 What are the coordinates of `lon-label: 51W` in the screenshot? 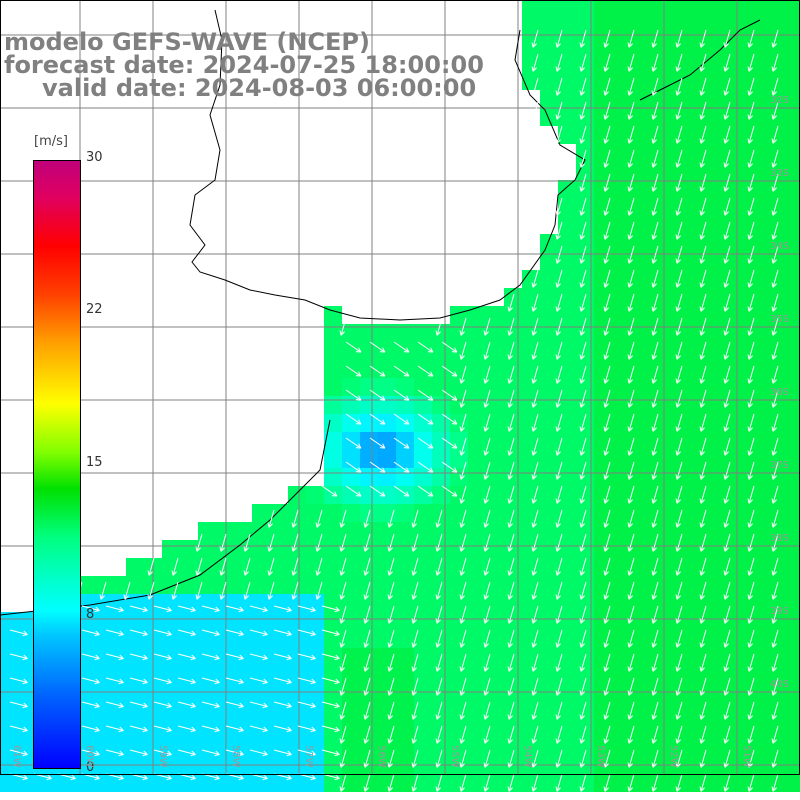 It's located at (746, 756).